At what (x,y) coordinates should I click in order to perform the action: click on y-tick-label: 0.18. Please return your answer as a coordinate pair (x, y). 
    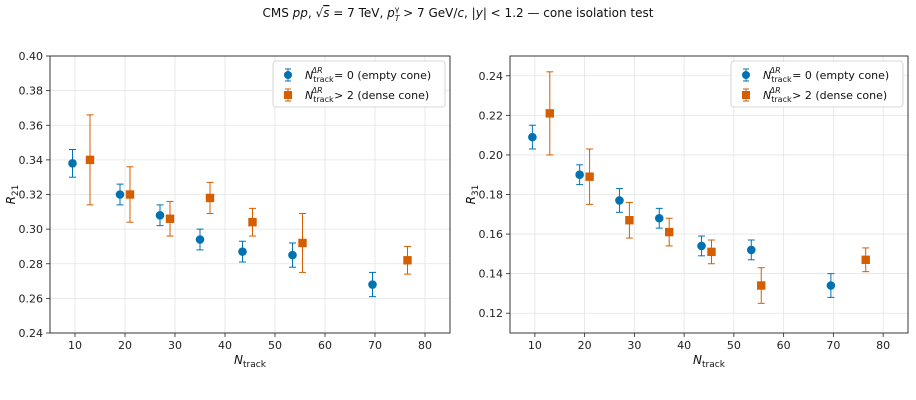
    Looking at the image, I should click on (491, 195).